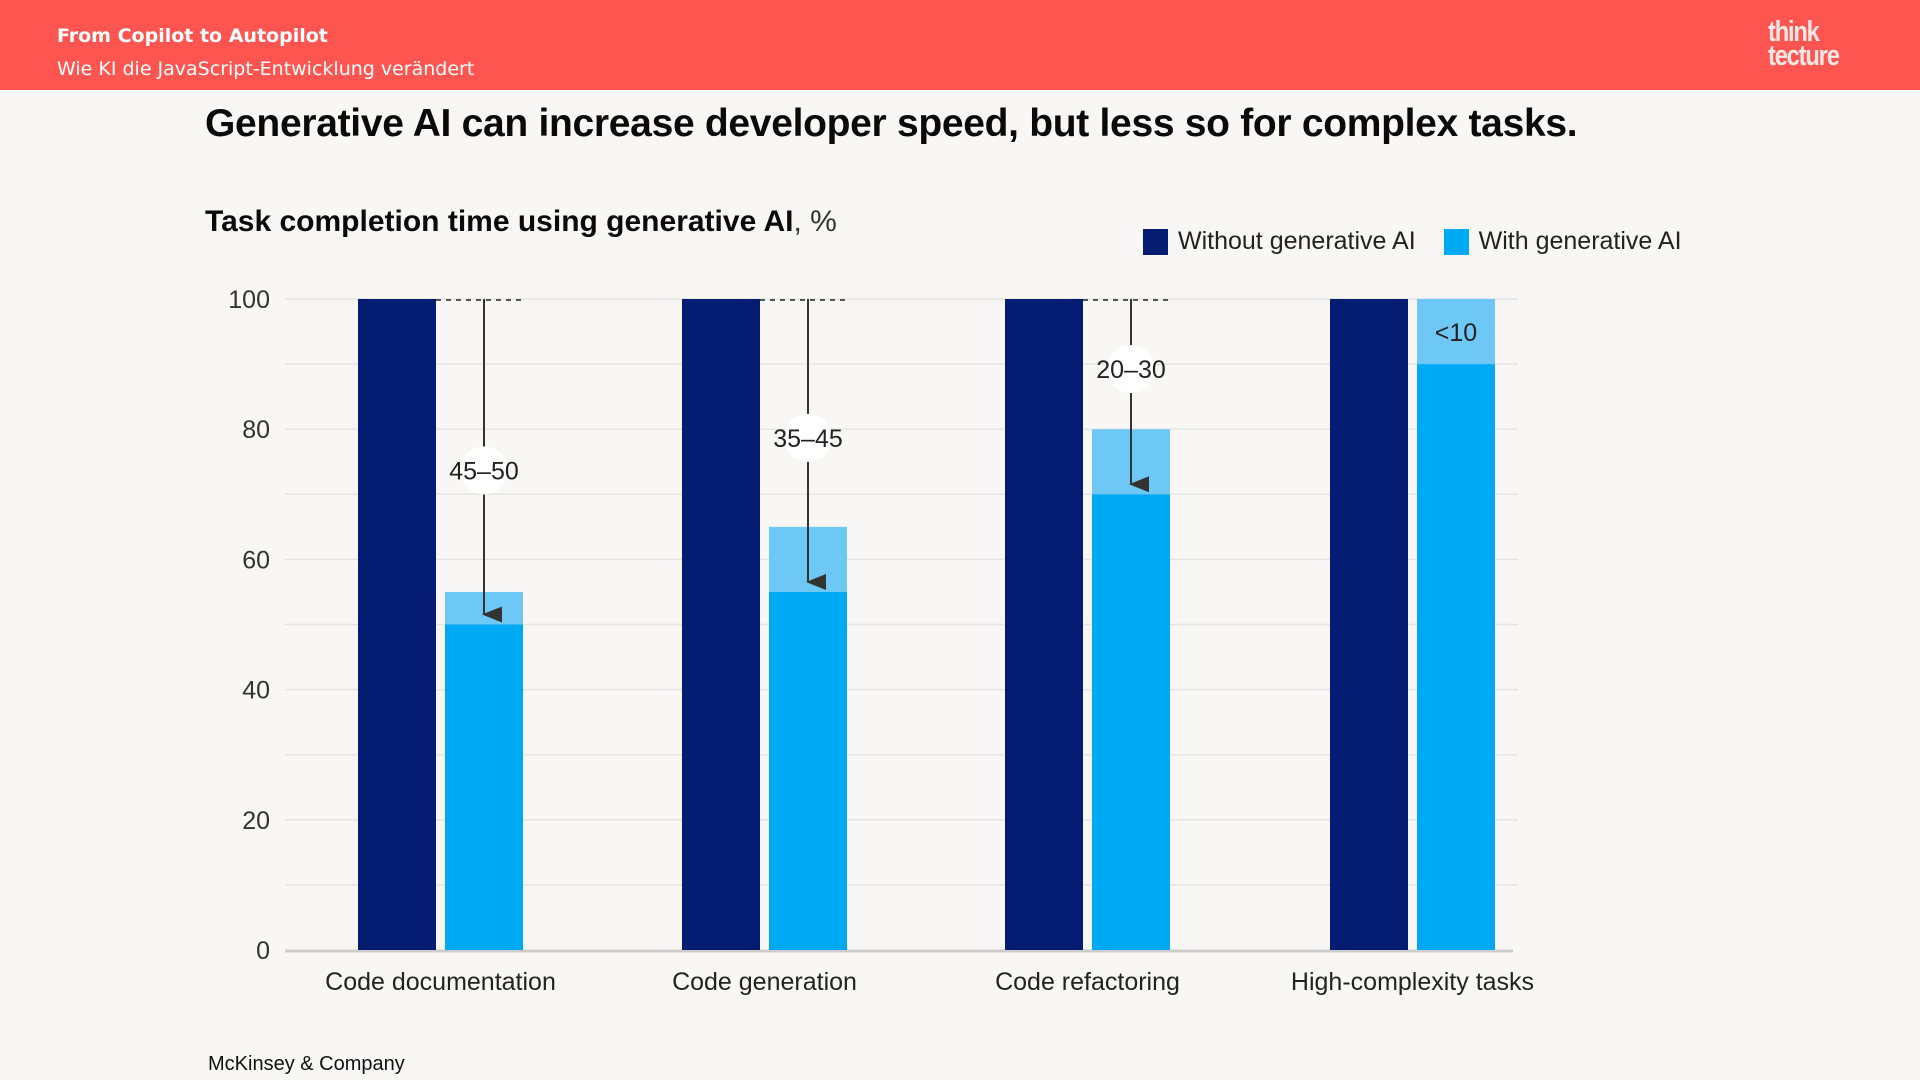 The width and height of the screenshot is (1920, 1080). I want to click on legend-item-without: Without generative AI, so click(1279, 241).